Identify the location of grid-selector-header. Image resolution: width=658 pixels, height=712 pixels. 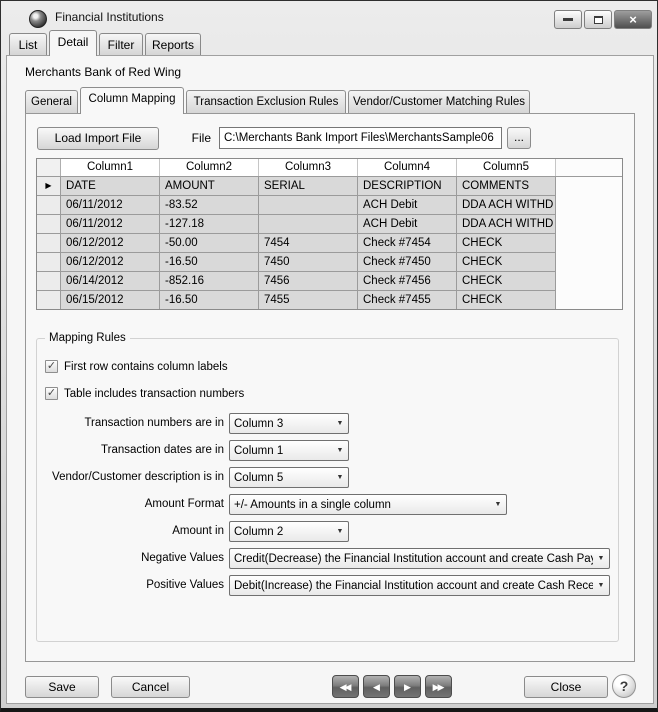
(49, 167).